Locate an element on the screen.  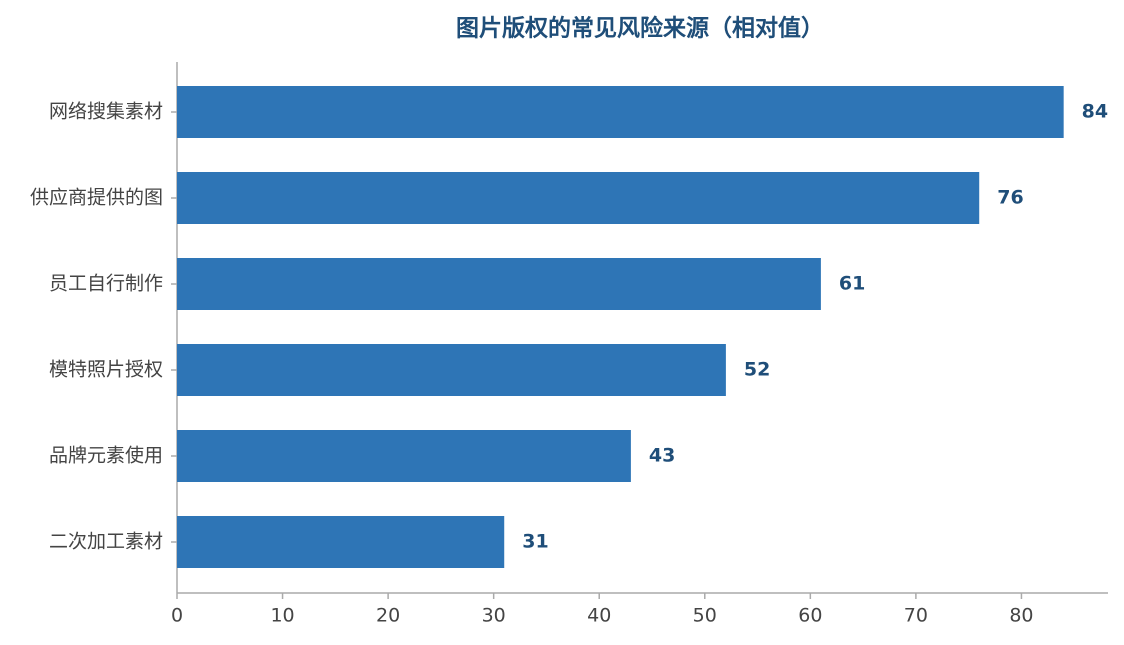
x-tick-label: 30 is located at coordinates (494, 616).